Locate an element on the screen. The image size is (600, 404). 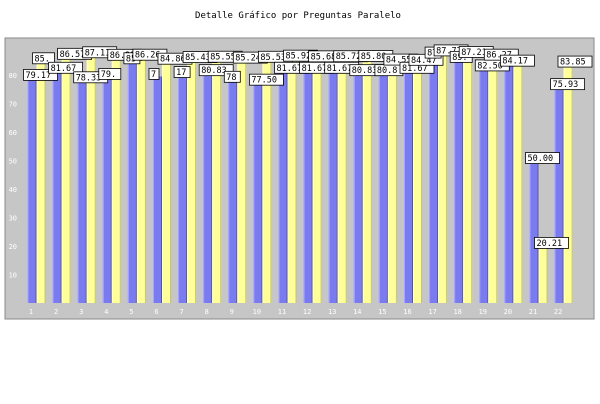
x-tick-label: 7 is located at coordinates (181, 312).